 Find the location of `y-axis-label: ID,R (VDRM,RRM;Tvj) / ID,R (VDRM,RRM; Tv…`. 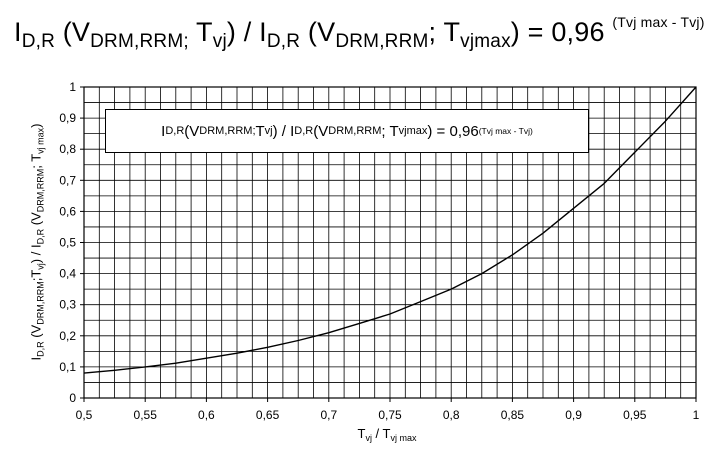

y-axis-label: ID,R (VDRM,RRM;Tvj) / ID,R (VDRM,RRM; Tv… is located at coordinates (37, 242).